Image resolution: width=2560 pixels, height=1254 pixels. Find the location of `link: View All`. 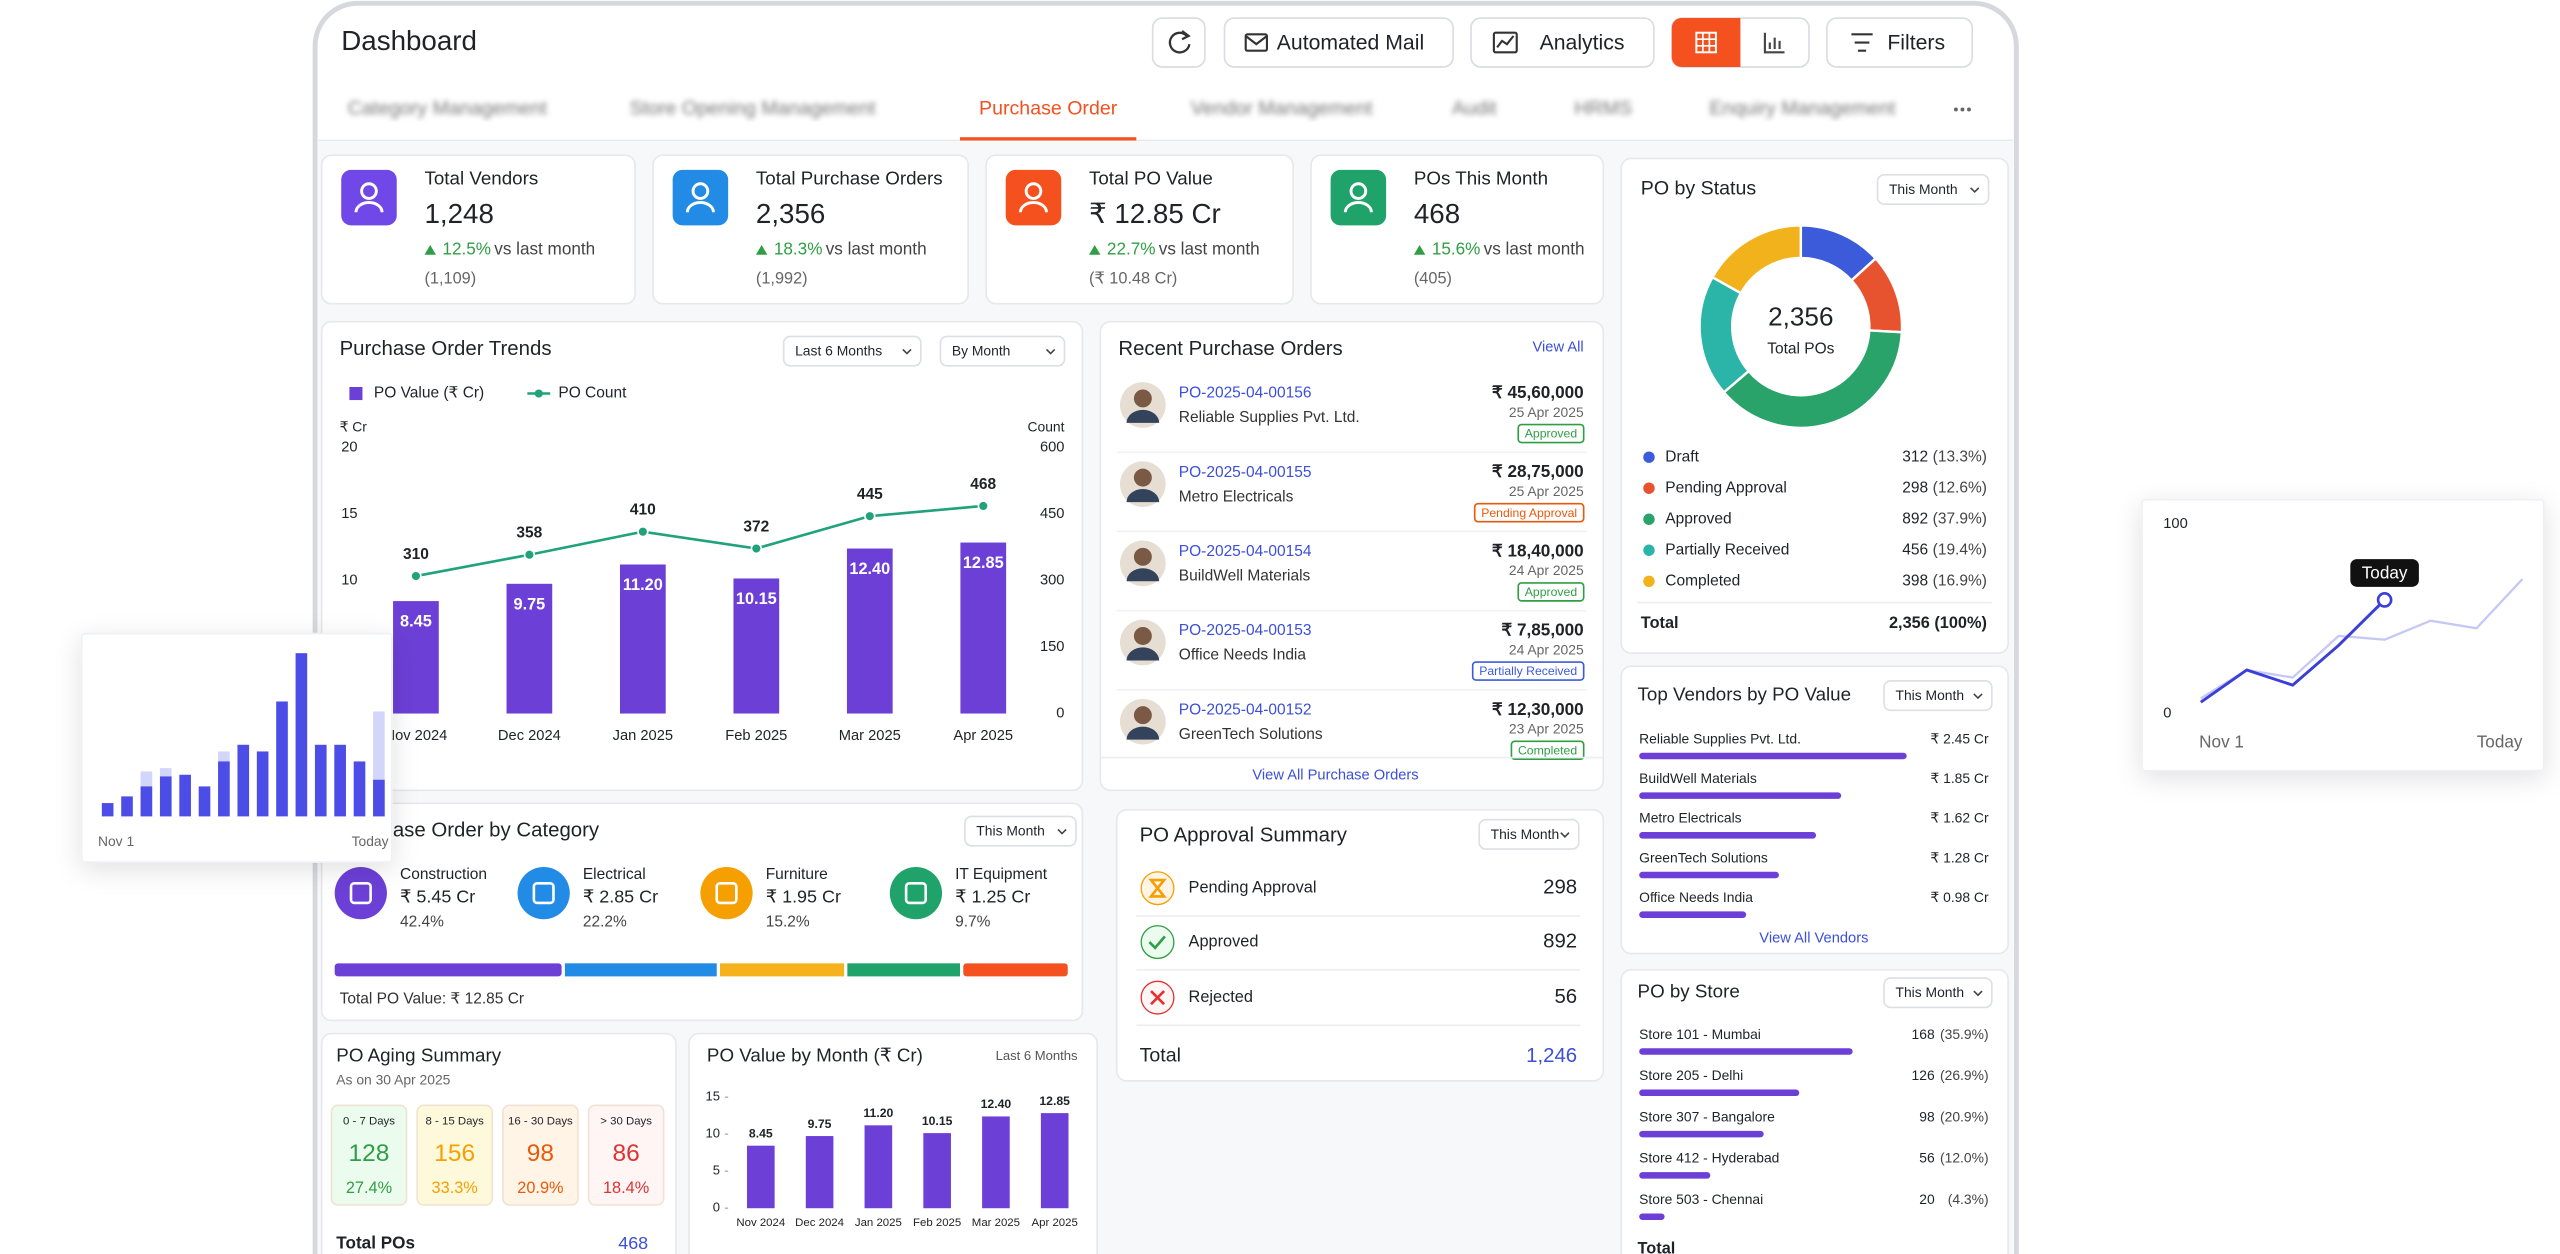

link: View All is located at coordinates (1558, 348).